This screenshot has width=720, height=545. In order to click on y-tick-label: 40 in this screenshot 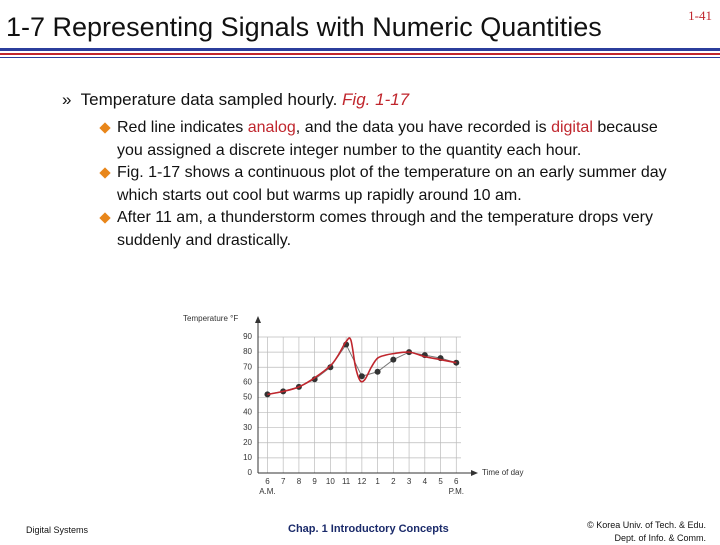, I will do `click(247, 412)`.